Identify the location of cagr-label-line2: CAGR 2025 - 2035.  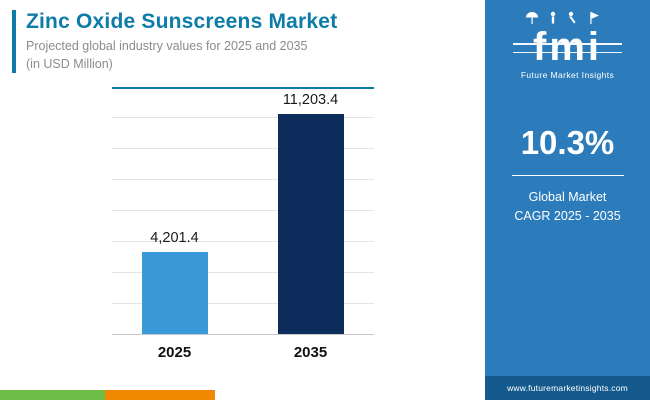
(567, 215).